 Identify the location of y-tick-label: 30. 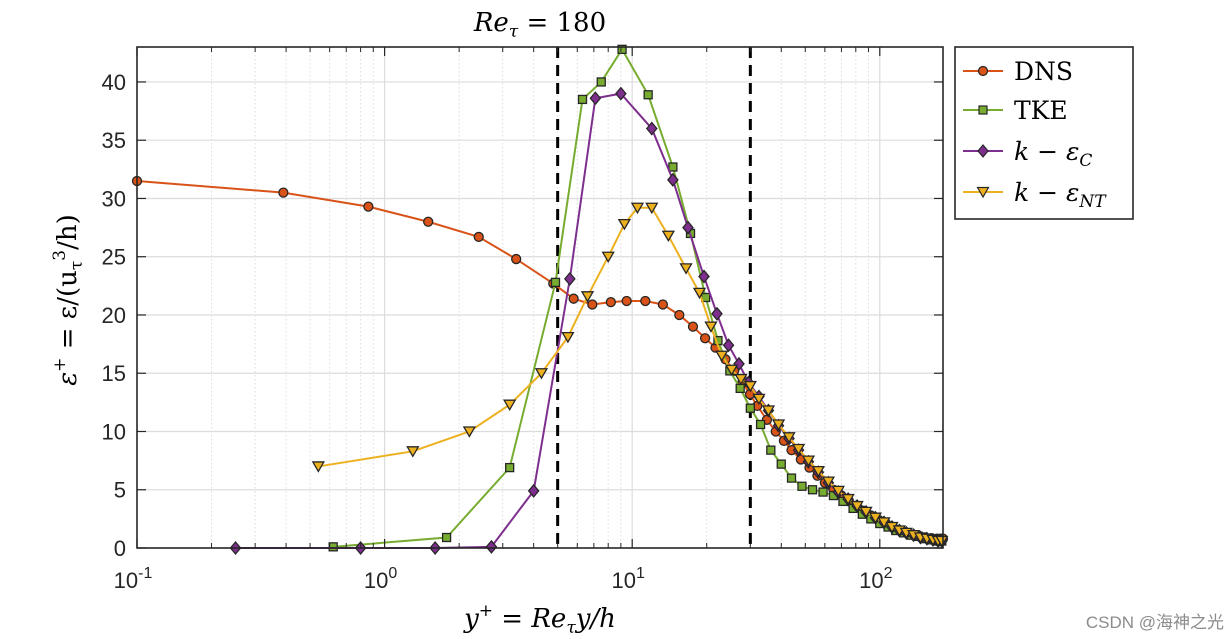
(114, 198).